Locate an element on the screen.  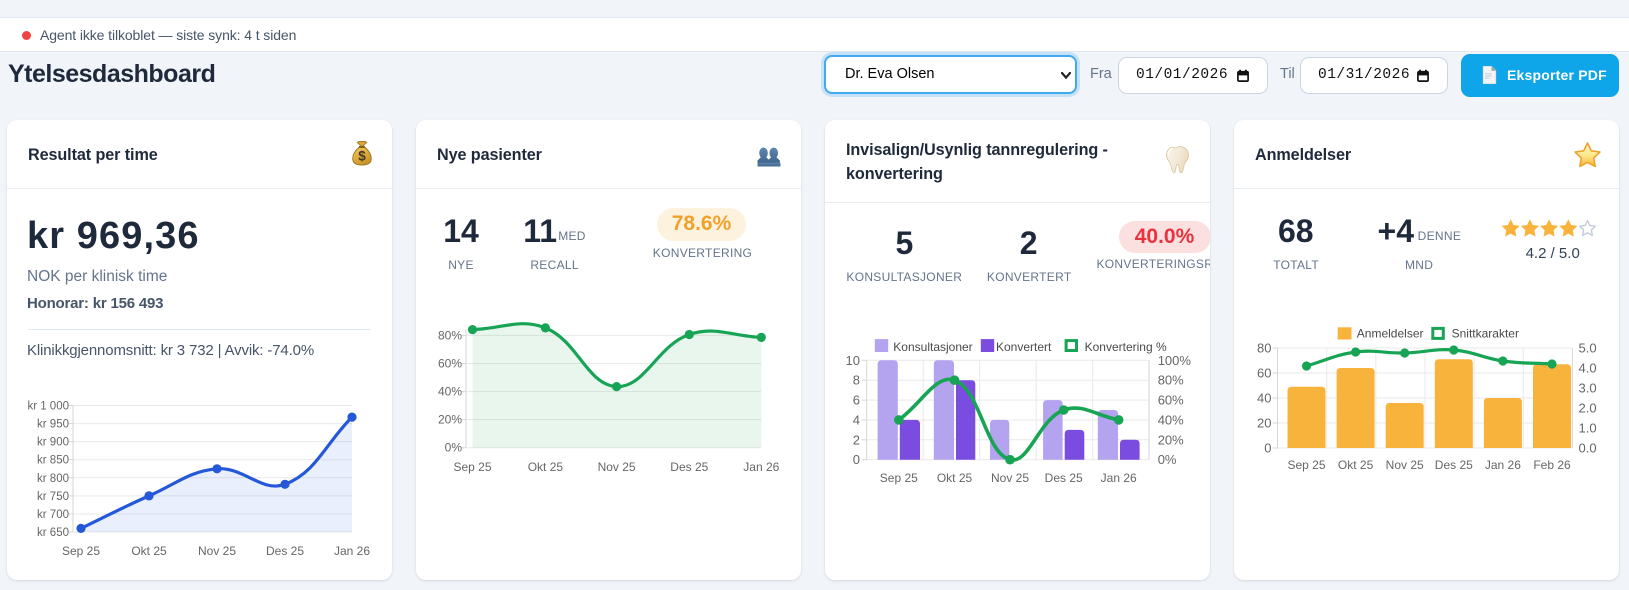
svg-text: 6 is located at coordinates (856, 400).